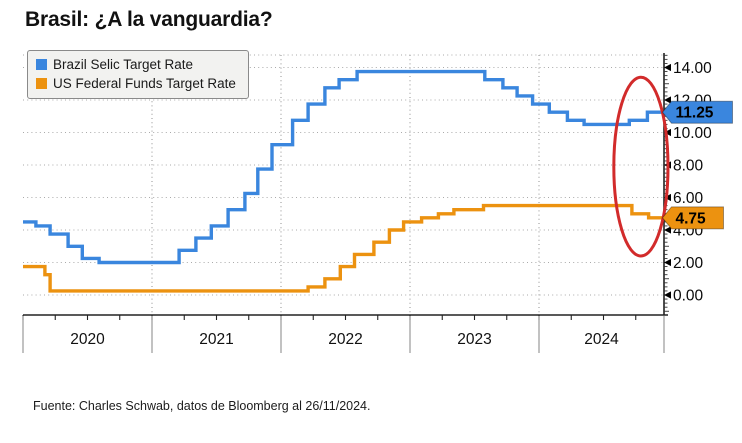  Describe the element at coordinates (692, 133) in the screenshot. I see `y-axis-tick-label: 10.00` at that location.